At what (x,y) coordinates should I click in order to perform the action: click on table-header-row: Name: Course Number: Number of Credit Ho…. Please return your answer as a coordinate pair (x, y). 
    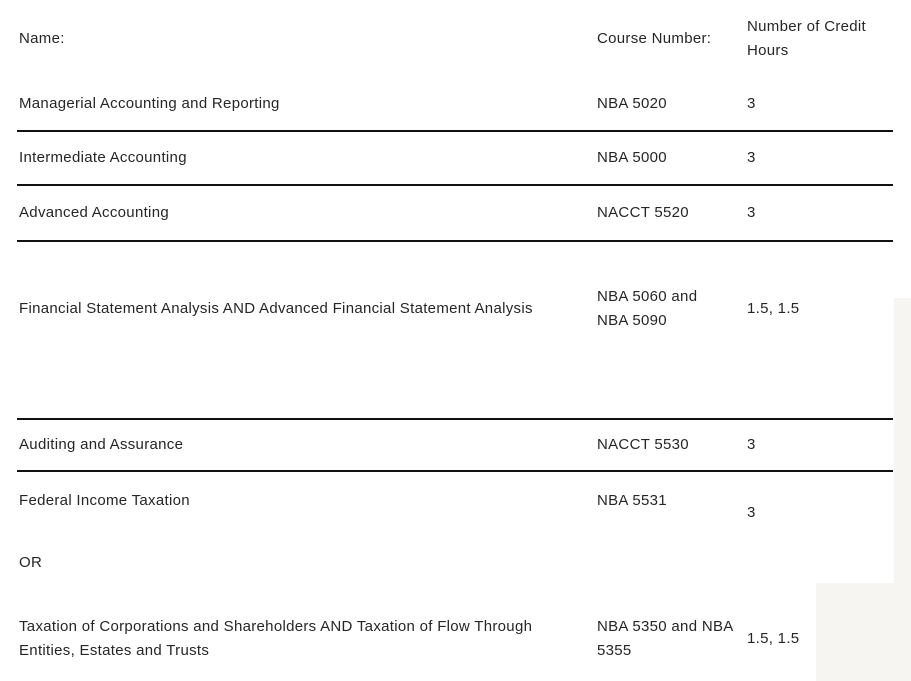
    Looking at the image, I should click on (455, 38).